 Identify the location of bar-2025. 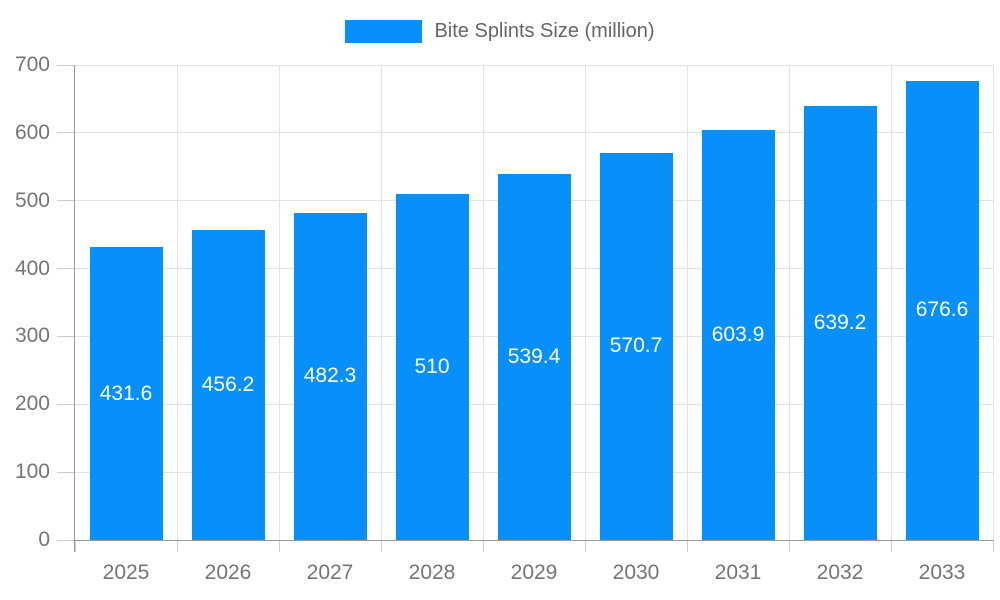
(126, 393).